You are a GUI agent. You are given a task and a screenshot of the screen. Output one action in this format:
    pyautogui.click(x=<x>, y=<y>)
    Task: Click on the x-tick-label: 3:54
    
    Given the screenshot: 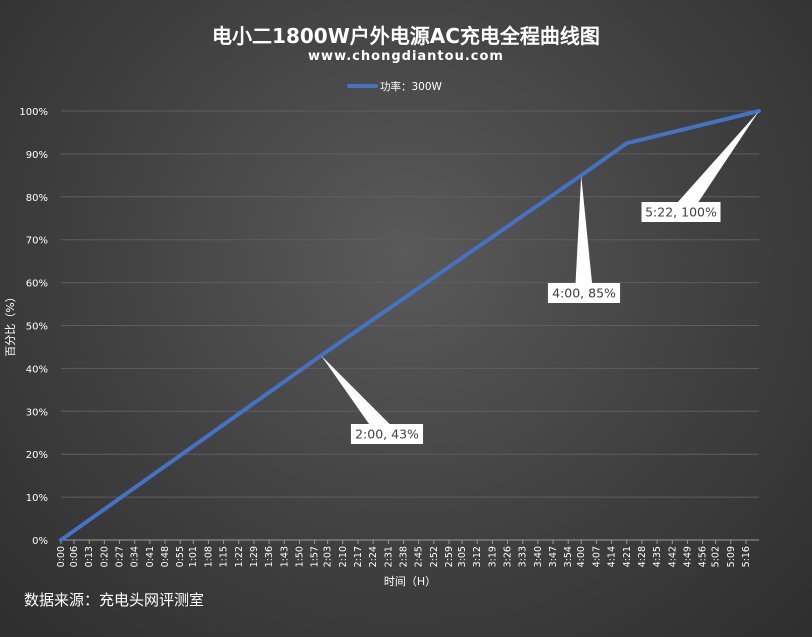 What is the action you would take?
    pyautogui.click(x=568, y=556)
    